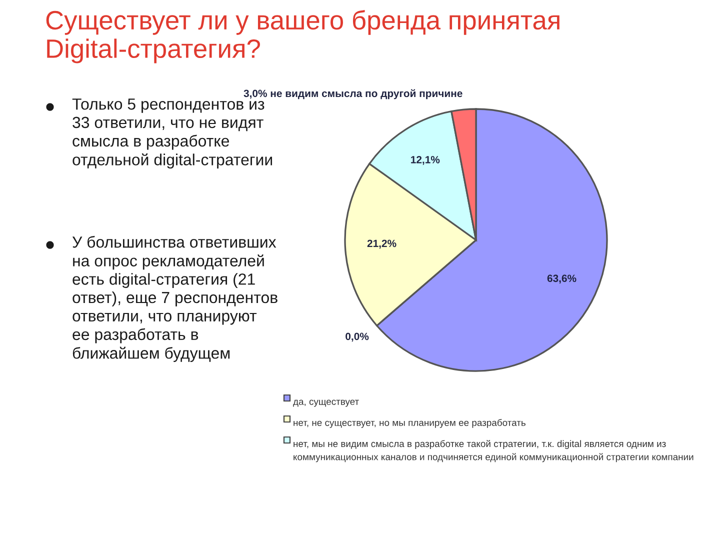  Describe the element at coordinates (172, 133) in the screenshot. I see `text: Только 5 респондентов из 33 ответили, что не видят смысла в разработке отдельной digital-стратегии` at that location.